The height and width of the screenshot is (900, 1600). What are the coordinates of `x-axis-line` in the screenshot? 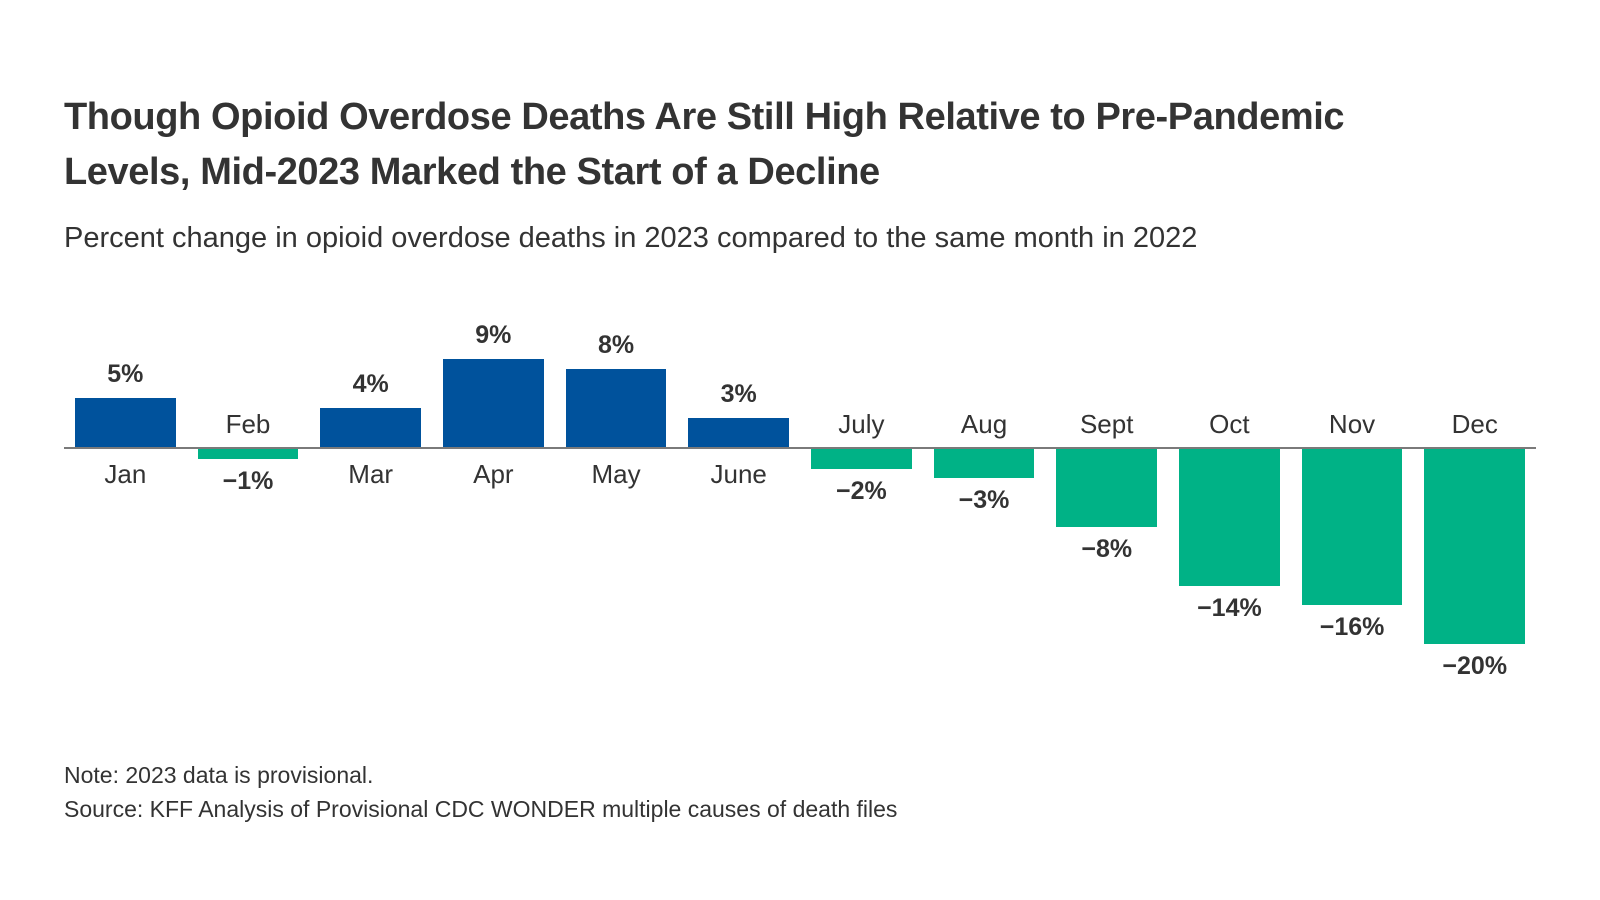 It's located at (800, 448).